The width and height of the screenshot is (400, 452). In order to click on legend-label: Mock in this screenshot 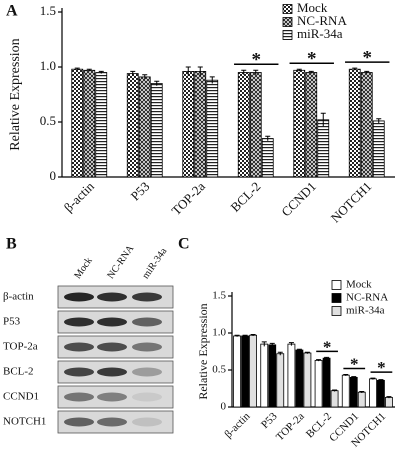, I will do `click(359, 285)`.